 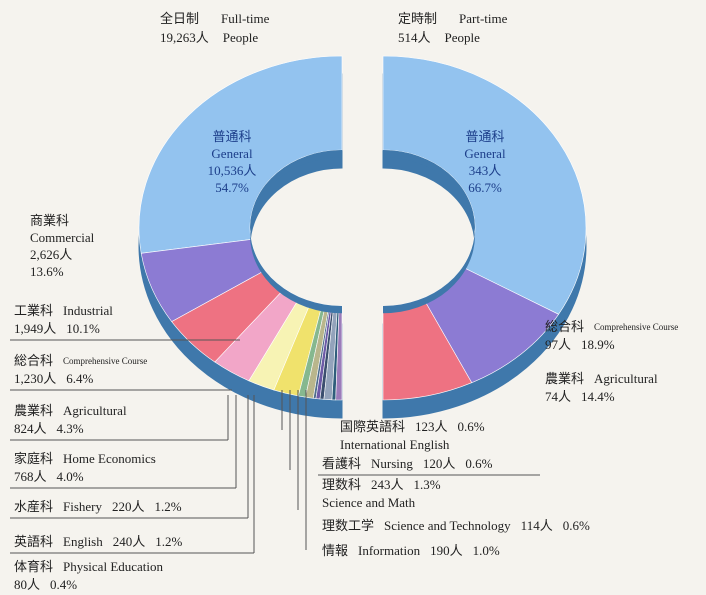 What do you see at coordinates (128, 506) in the screenshot?
I see `value-label: 220人` at bounding box center [128, 506].